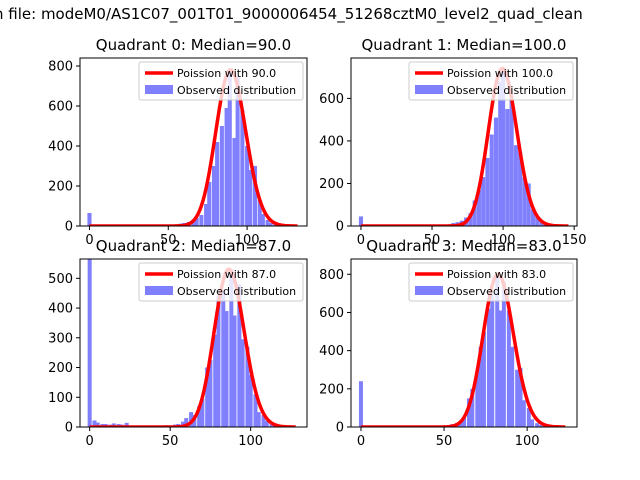 Image resolution: width=640 pixels, height=480 pixels. What do you see at coordinates (60, 398) in the screenshot?
I see `y-tick-label: 100` at bounding box center [60, 398].